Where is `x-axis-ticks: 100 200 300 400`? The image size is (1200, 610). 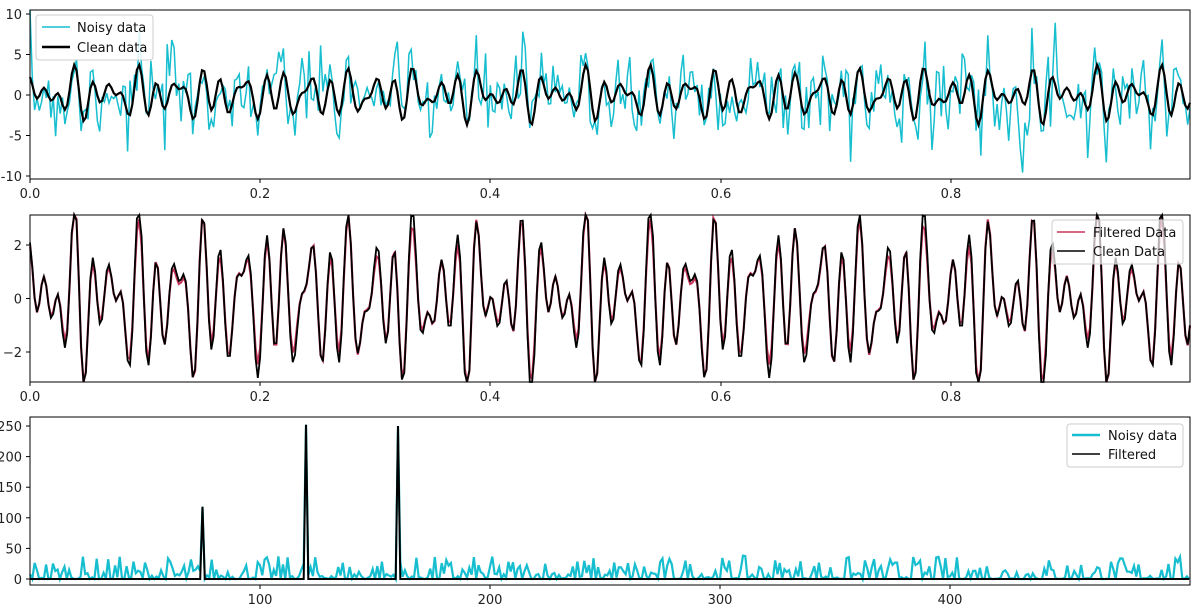
x-axis-ticks: 100 200 300 400 is located at coordinates (605, 596).